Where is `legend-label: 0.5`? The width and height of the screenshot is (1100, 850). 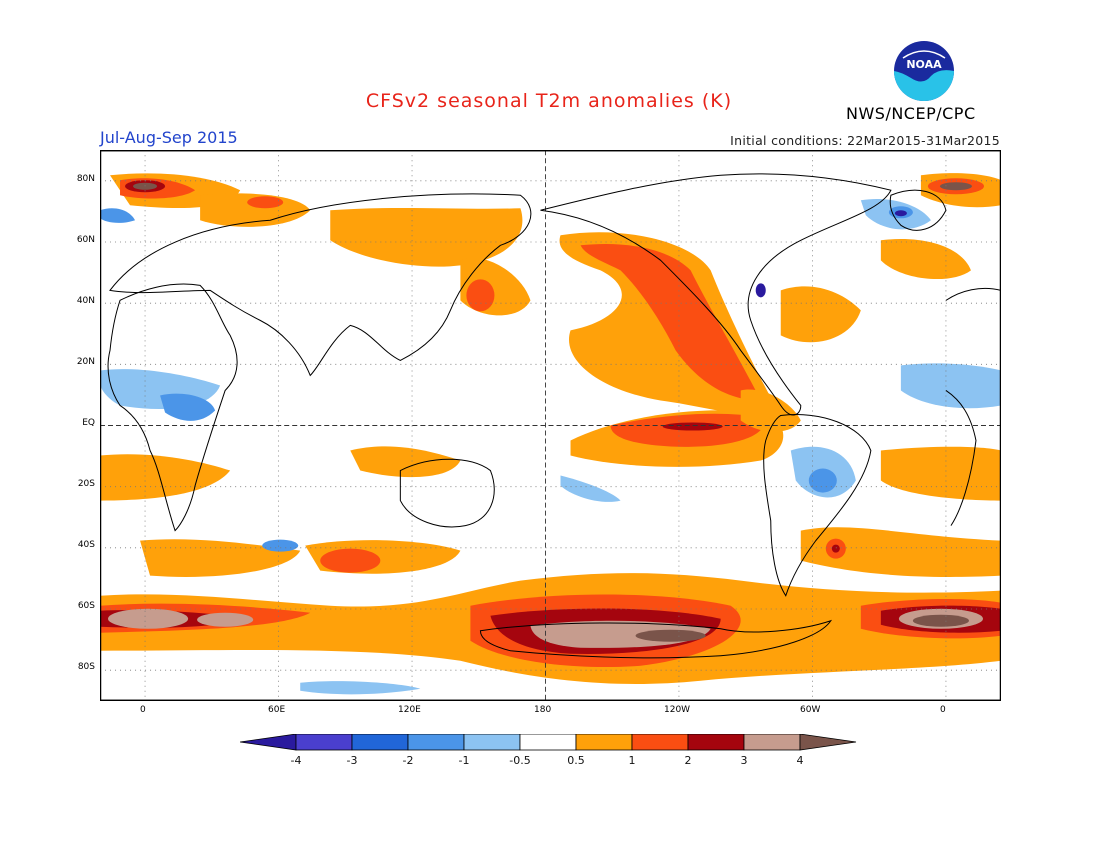 legend-label: 0.5 is located at coordinates (576, 760).